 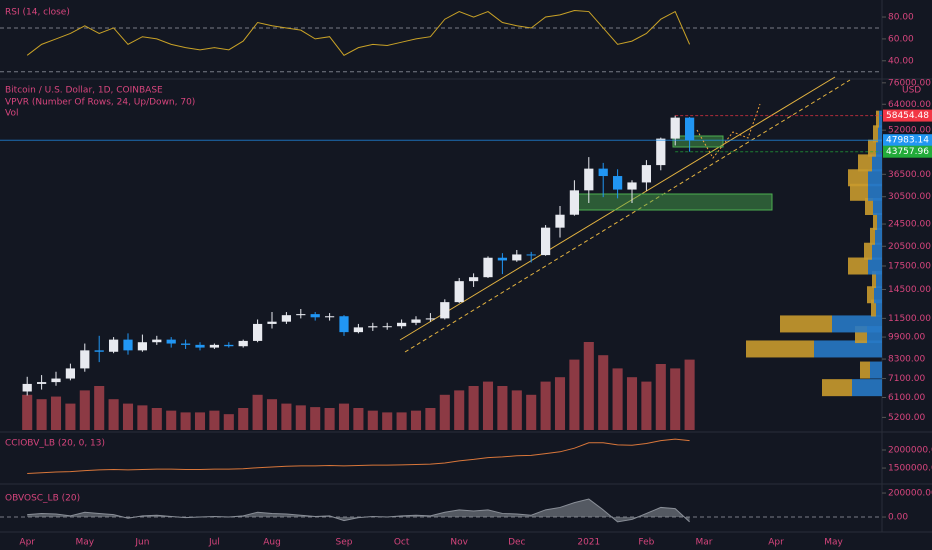 I want to click on currency: USD, so click(x=911, y=91).